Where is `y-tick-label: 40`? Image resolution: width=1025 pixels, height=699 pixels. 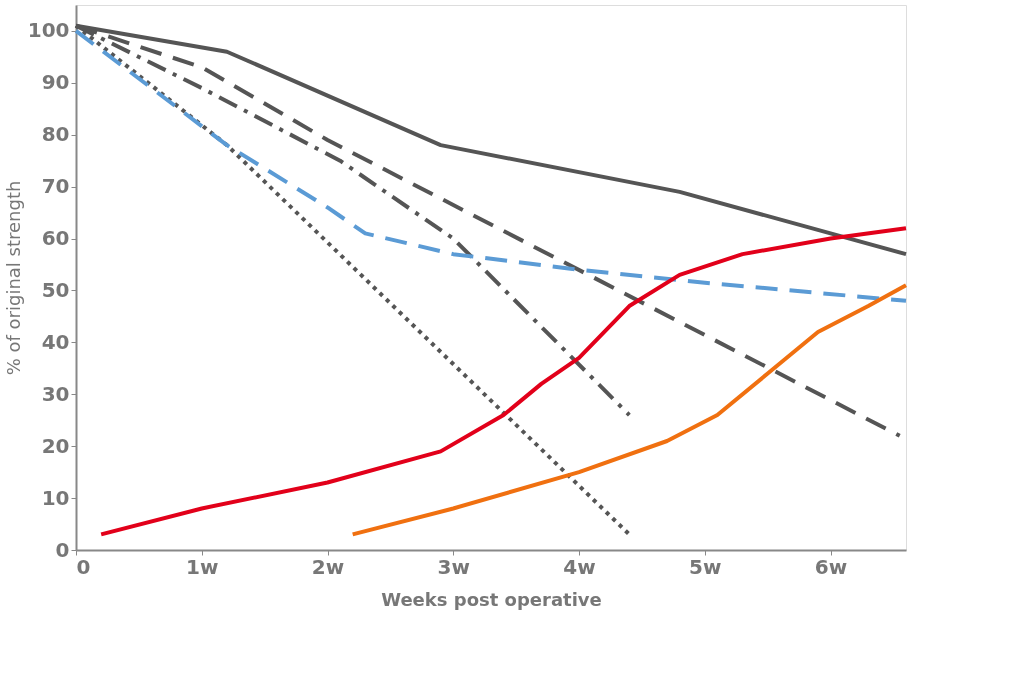 y-tick-label: 40 is located at coordinates (55, 341).